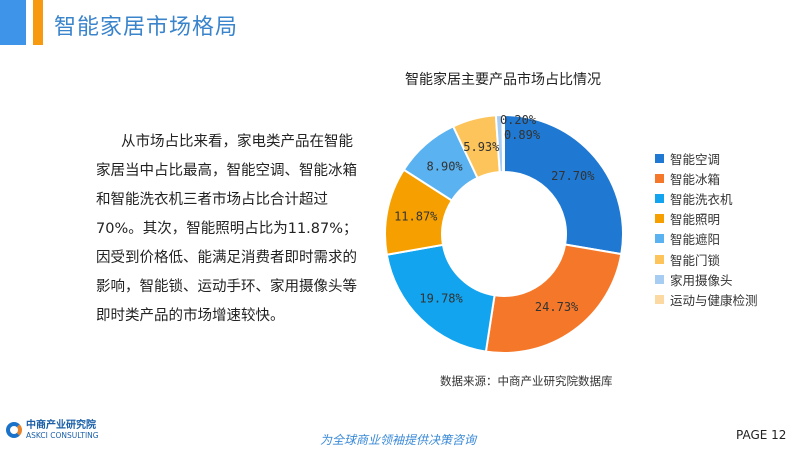 This screenshot has height=450, width=800. What do you see at coordinates (503, 80) in the screenshot?
I see `chart-title: 智能家居主要产品市场占比情况` at bounding box center [503, 80].